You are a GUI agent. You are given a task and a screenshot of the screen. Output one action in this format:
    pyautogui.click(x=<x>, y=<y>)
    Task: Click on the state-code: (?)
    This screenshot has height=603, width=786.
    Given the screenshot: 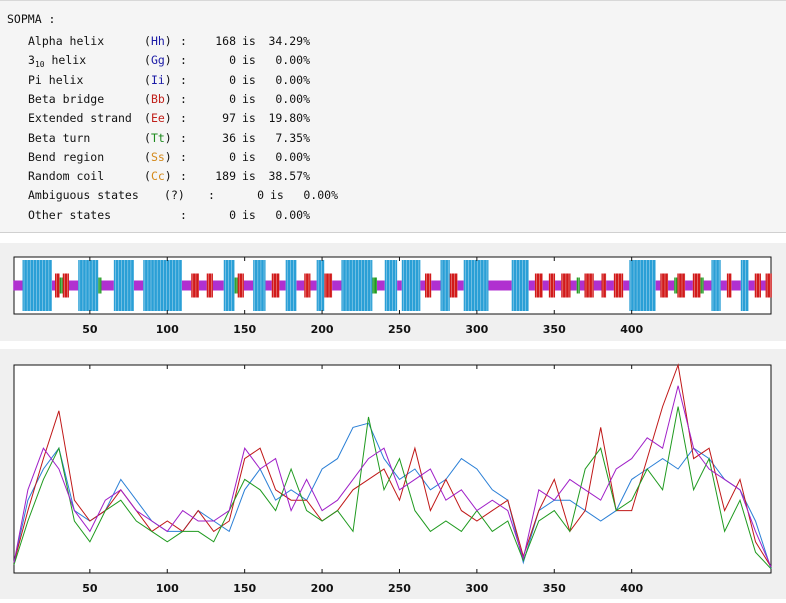 What is the action you would take?
    pyautogui.click(x=174, y=195)
    